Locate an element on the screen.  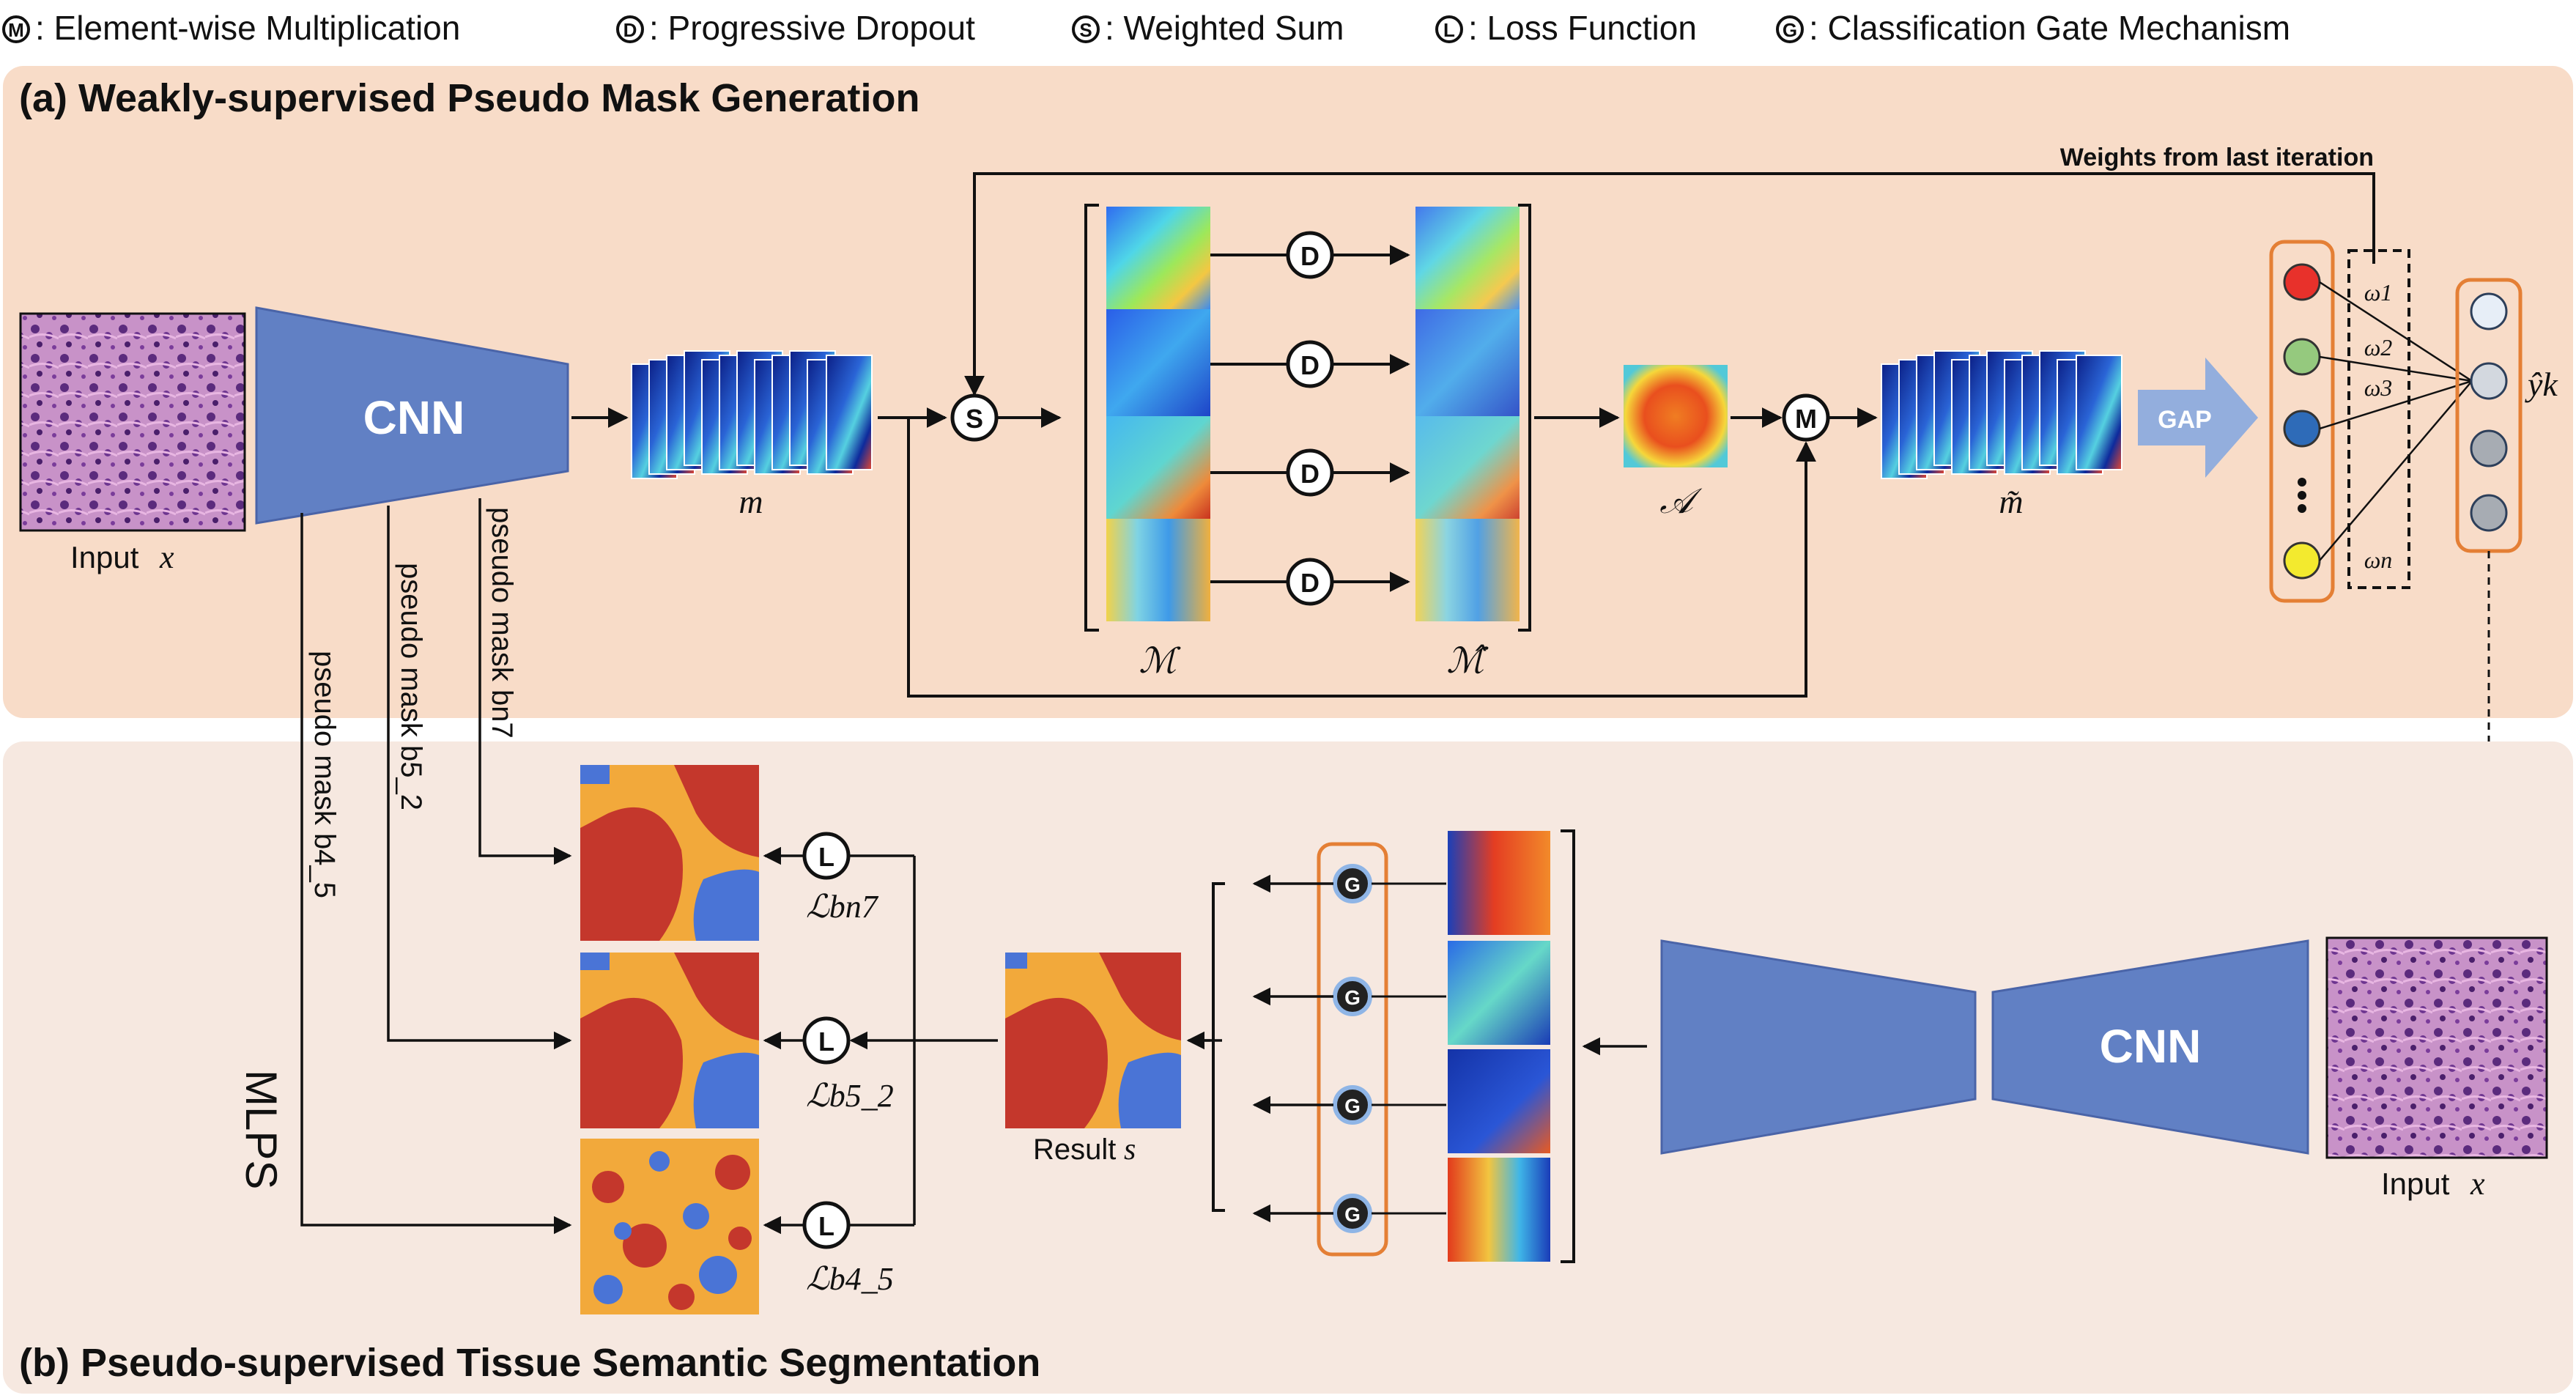
pseudo-mask-b4-5-label: pseudo mask b4_5 is located at coordinates (324, 774).